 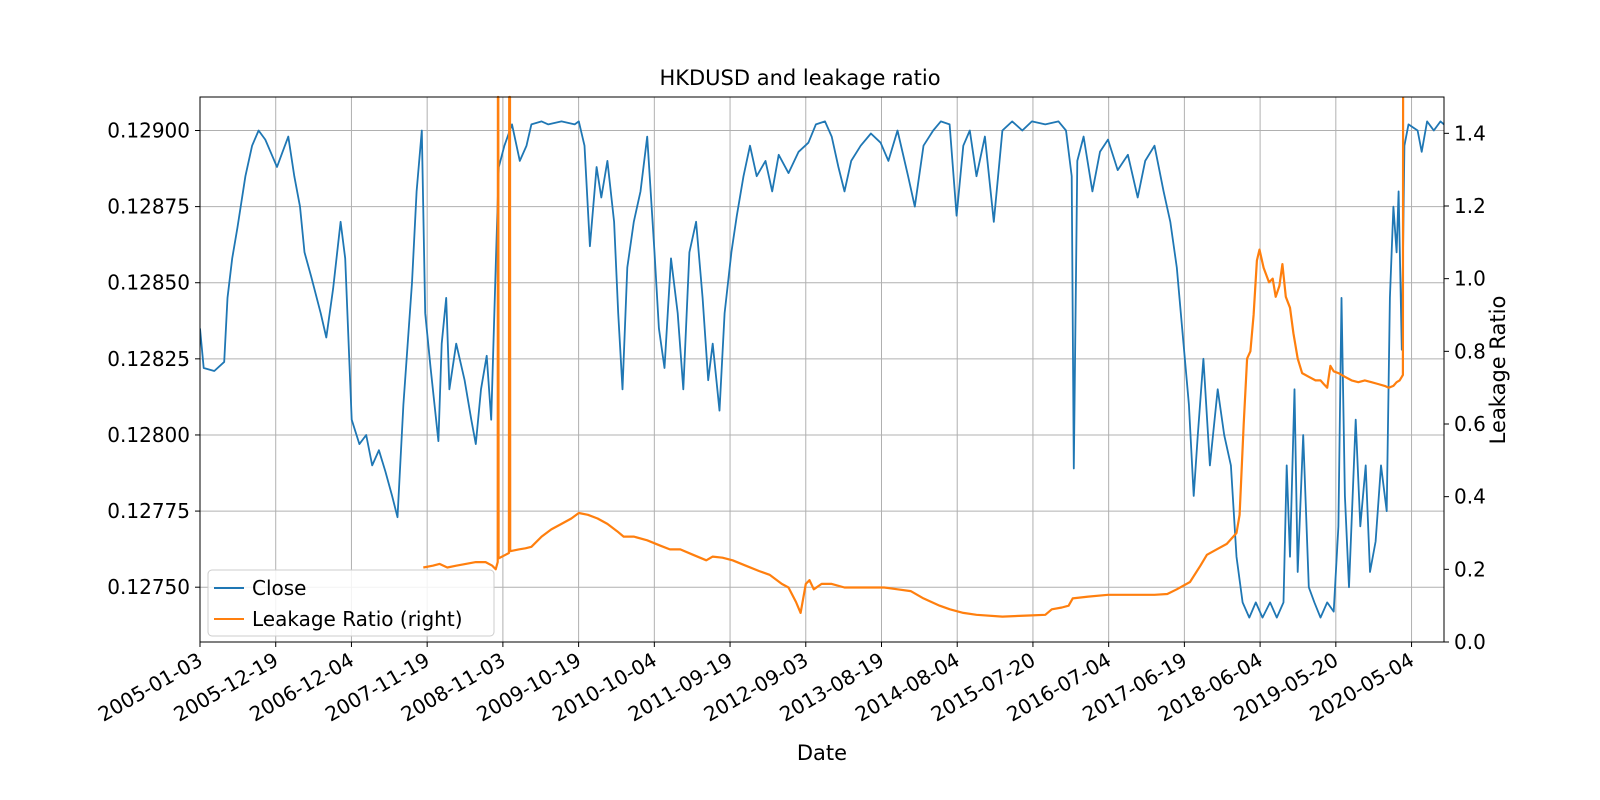 What do you see at coordinates (1470, 424) in the screenshot?
I see `y-right-tick-label: 0.6` at bounding box center [1470, 424].